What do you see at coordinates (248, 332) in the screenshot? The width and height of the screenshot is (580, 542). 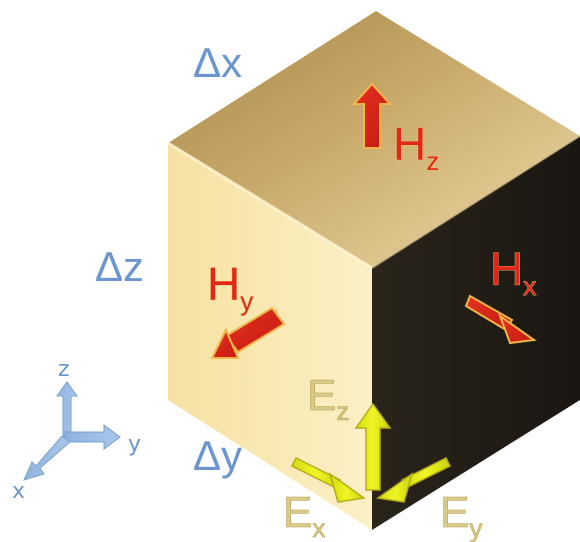 I see `hy-arrow-icon` at bounding box center [248, 332].